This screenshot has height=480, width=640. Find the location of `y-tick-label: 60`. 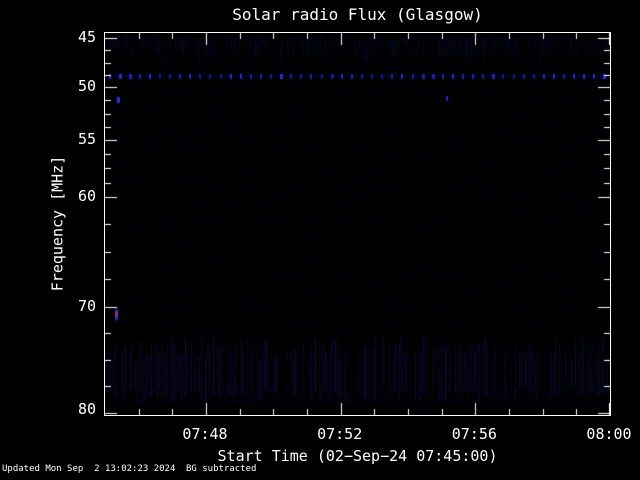

y-tick-label: 60 is located at coordinates (86, 195).